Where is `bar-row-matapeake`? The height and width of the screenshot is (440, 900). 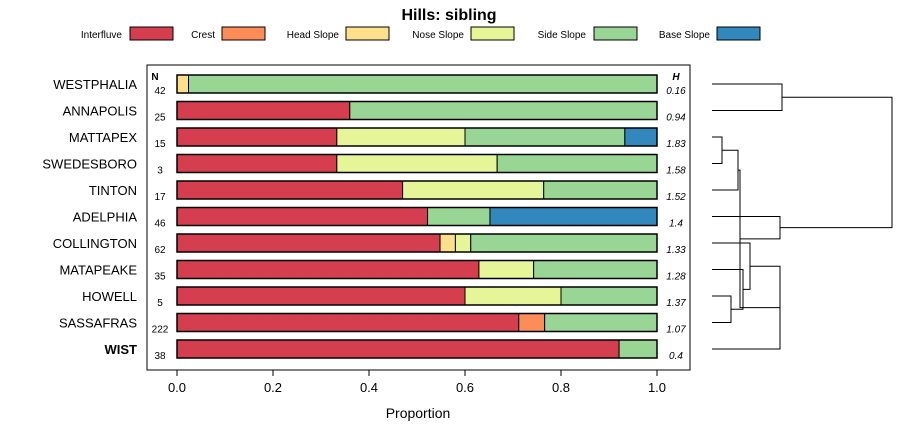
bar-row-matapeake is located at coordinates (417, 269).